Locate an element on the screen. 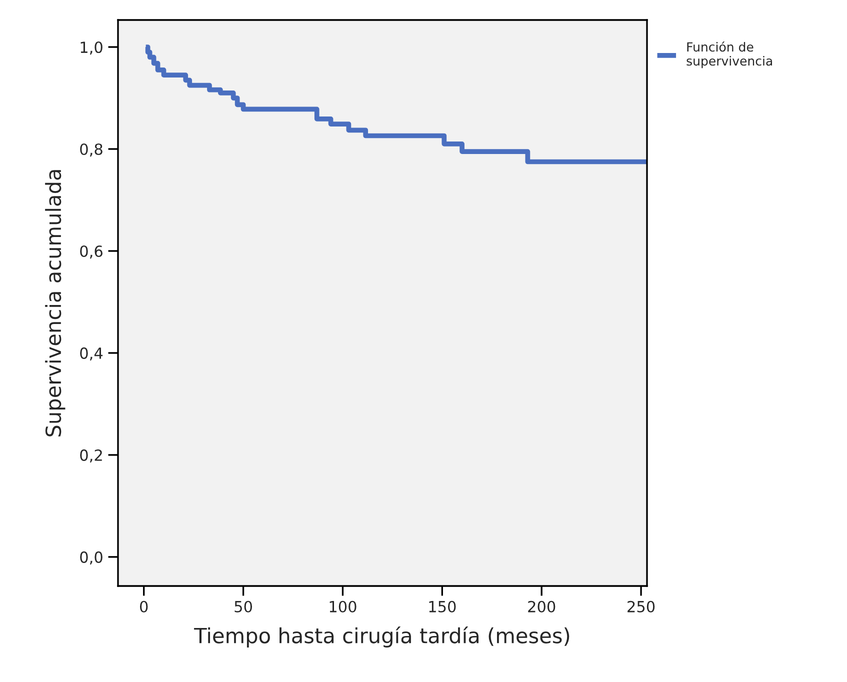 Image resolution: width=847 pixels, height=682 pixels. x-tick-label: 50 is located at coordinates (243, 606).